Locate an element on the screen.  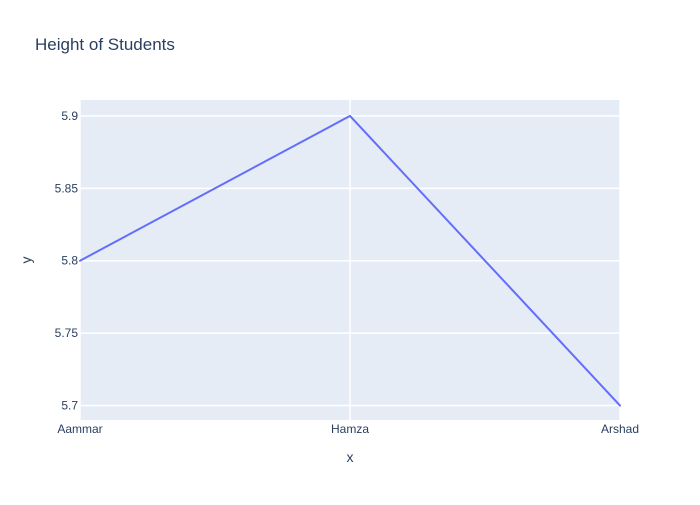
y-tick-label: 5.7 is located at coordinates (69, 406).